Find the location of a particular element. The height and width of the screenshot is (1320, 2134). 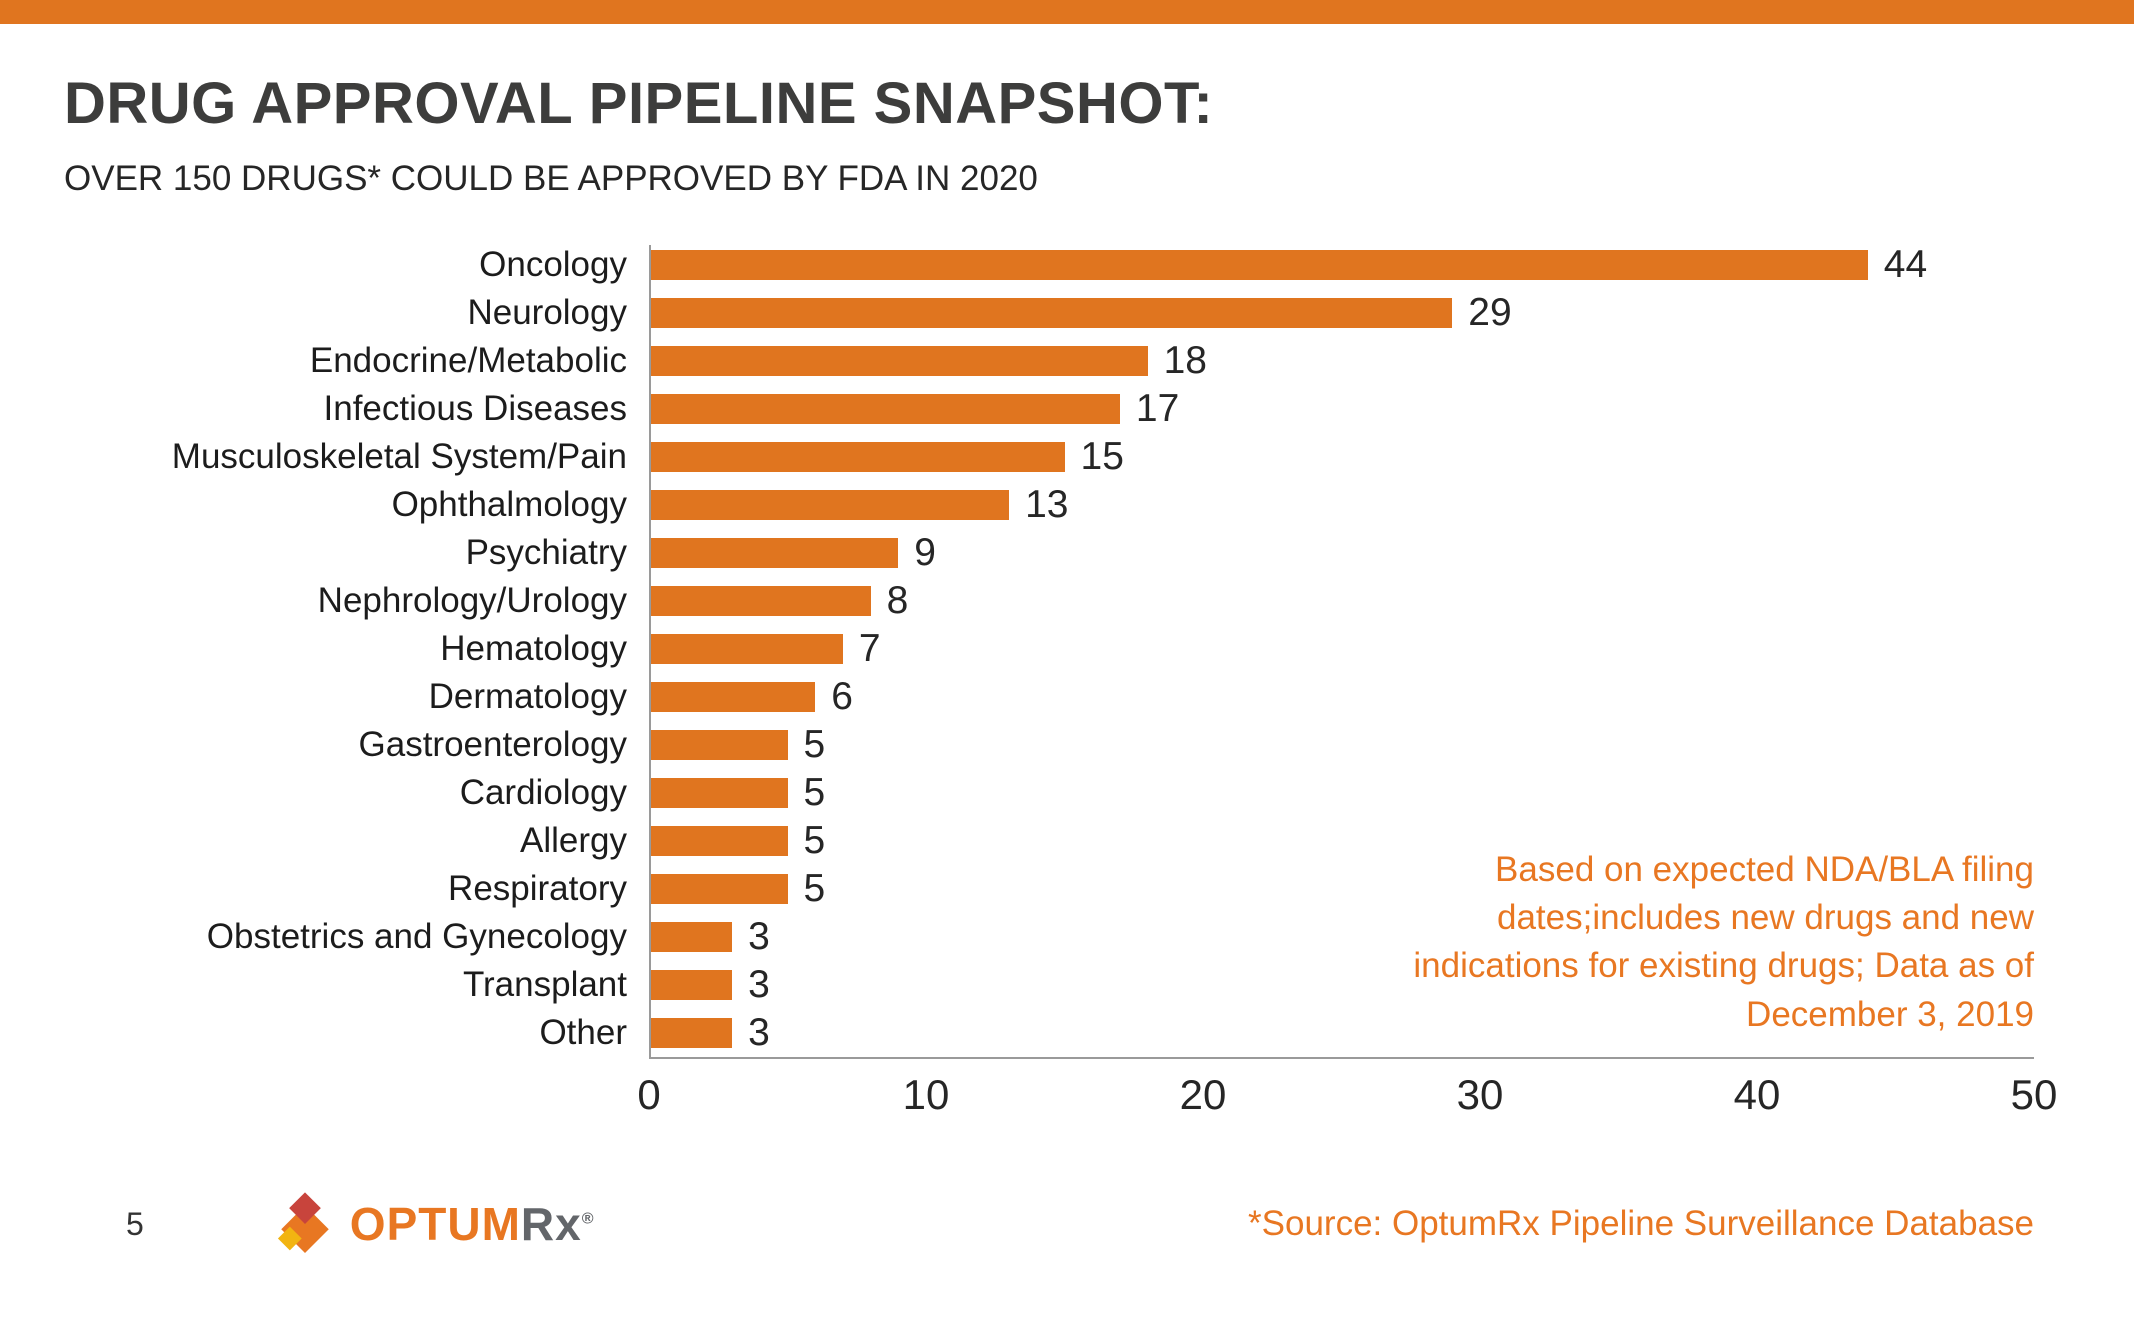

bar-track: 9 is located at coordinates (1341, 553).